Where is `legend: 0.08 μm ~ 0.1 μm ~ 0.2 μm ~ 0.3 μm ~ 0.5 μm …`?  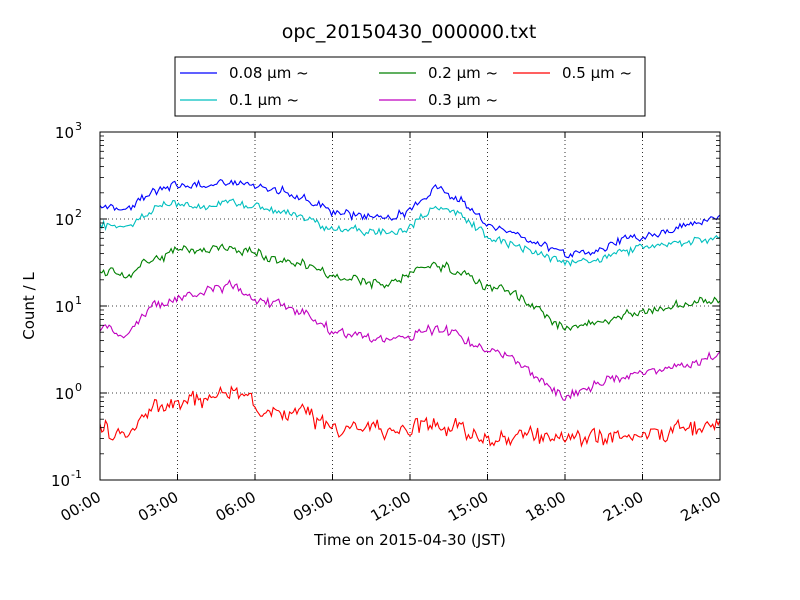 legend: 0.08 μm ~ 0.1 μm ~ 0.2 μm ~ 0.3 μm ~ 0.5 μm … is located at coordinates (410, 86).